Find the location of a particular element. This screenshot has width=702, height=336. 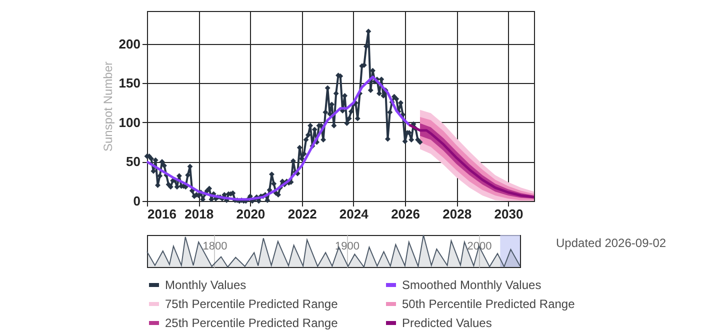

x-tick-label: 2016 is located at coordinates (162, 214).